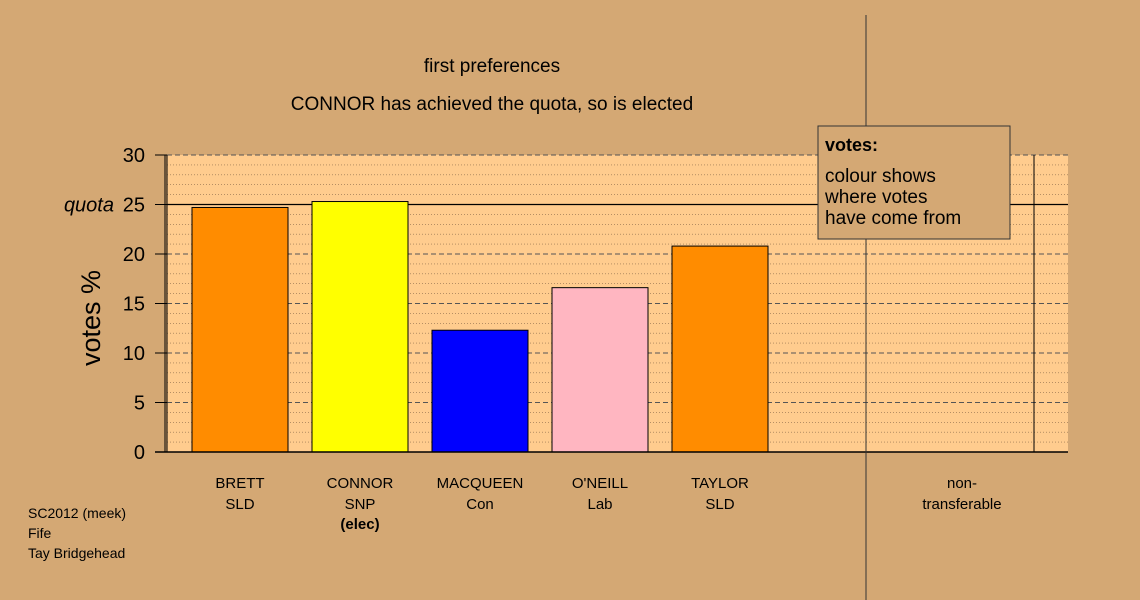 The width and height of the screenshot is (1140, 600). Describe the element at coordinates (240, 329) in the screenshot. I see `bar-brett` at that location.